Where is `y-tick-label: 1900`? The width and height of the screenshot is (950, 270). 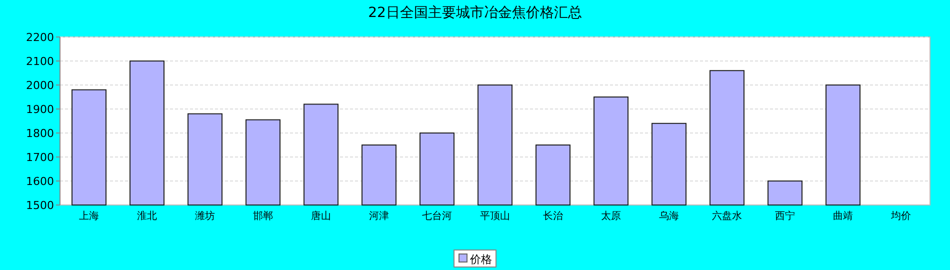
y-tick-label: 1900 is located at coordinates (40, 109).